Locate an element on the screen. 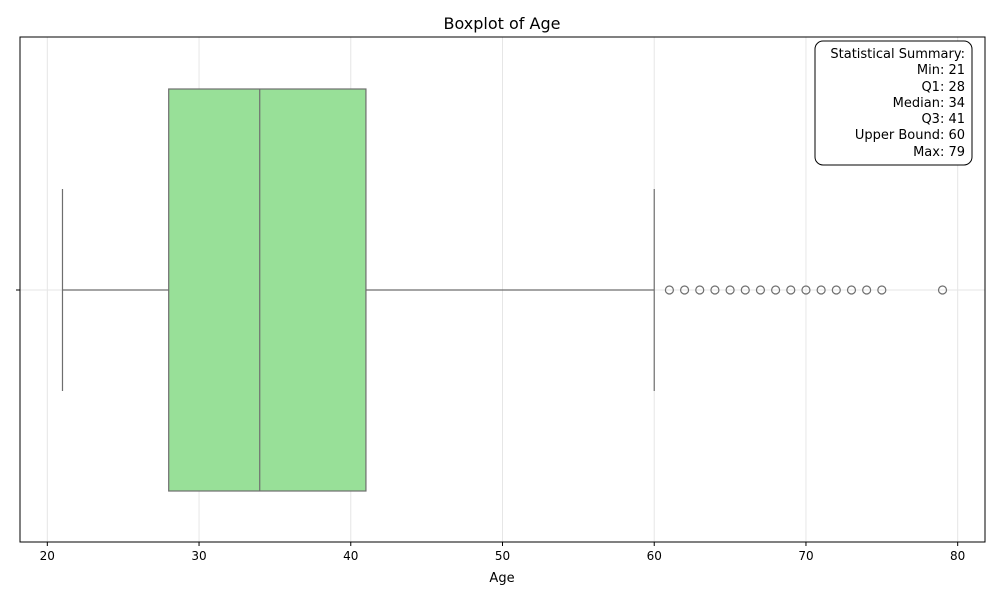 The height and width of the screenshot is (600, 1000). summary-line-q1: Q1: 28 is located at coordinates (943, 87).